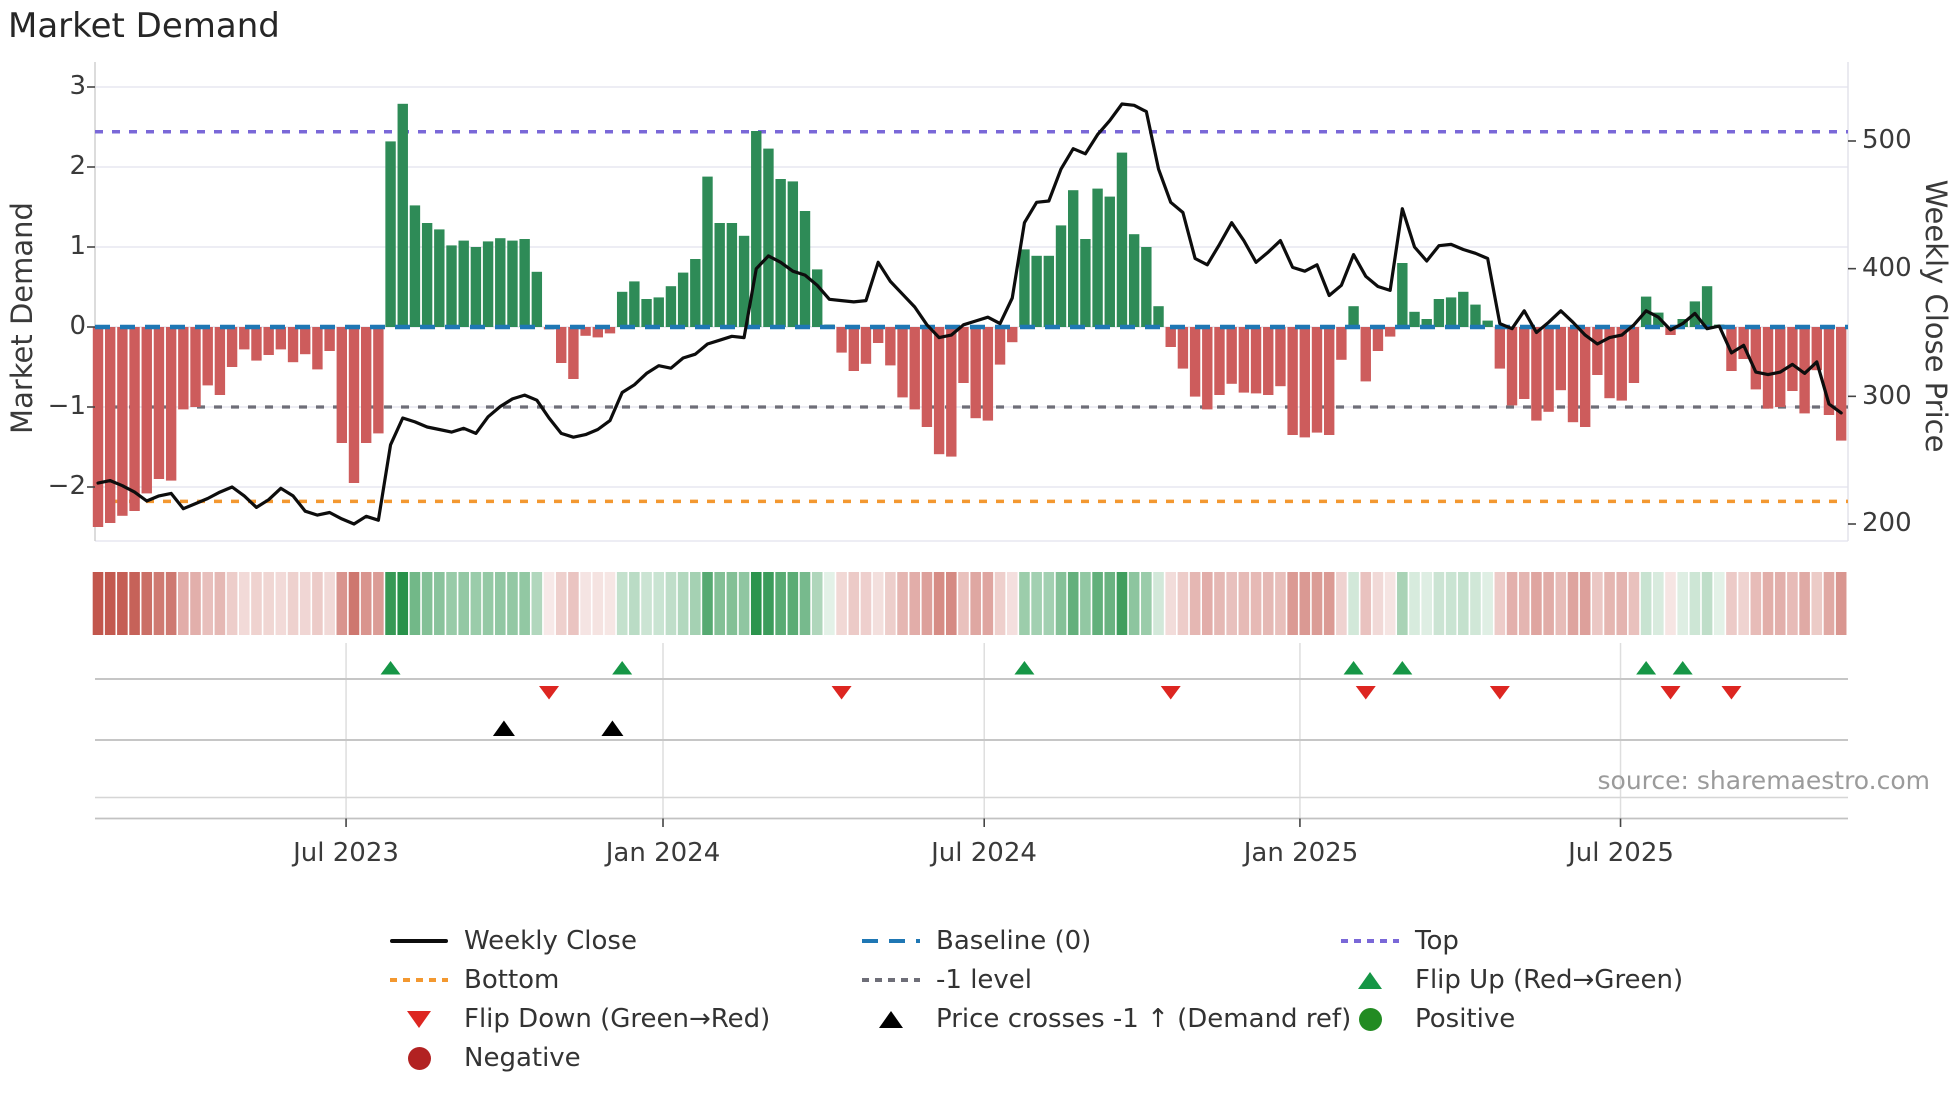  What do you see at coordinates (144, 26) in the screenshot?
I see `page-title: Market Demand` at bounding box center [144, 26].